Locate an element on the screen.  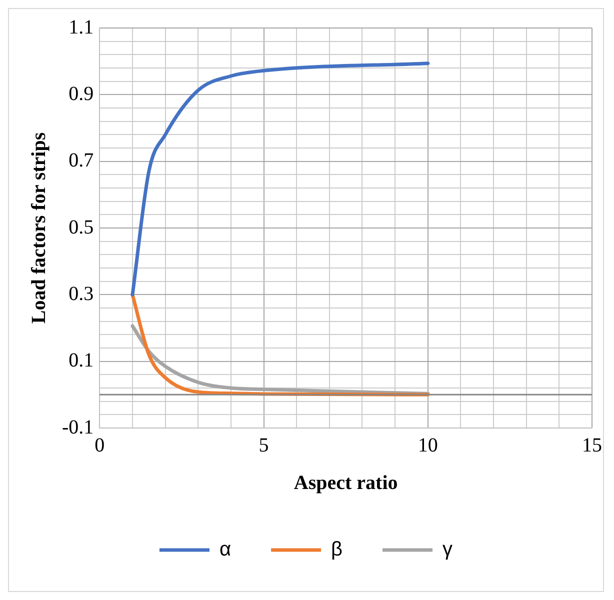
y-tick-label: 0.3 is located at coordinates (81, 293).